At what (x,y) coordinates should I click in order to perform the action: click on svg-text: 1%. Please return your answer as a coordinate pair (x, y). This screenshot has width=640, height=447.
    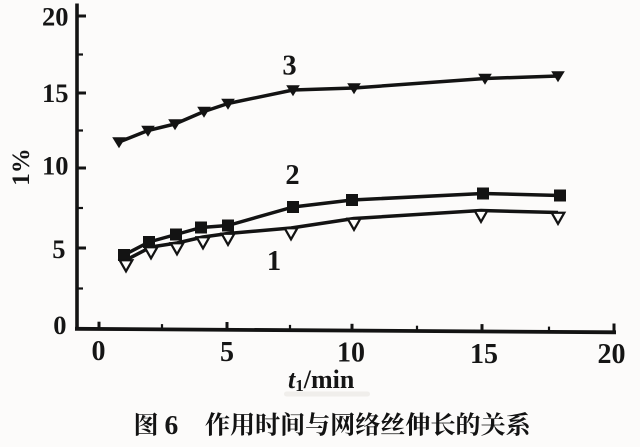
    Looking at the image, I should click on (21, 167).